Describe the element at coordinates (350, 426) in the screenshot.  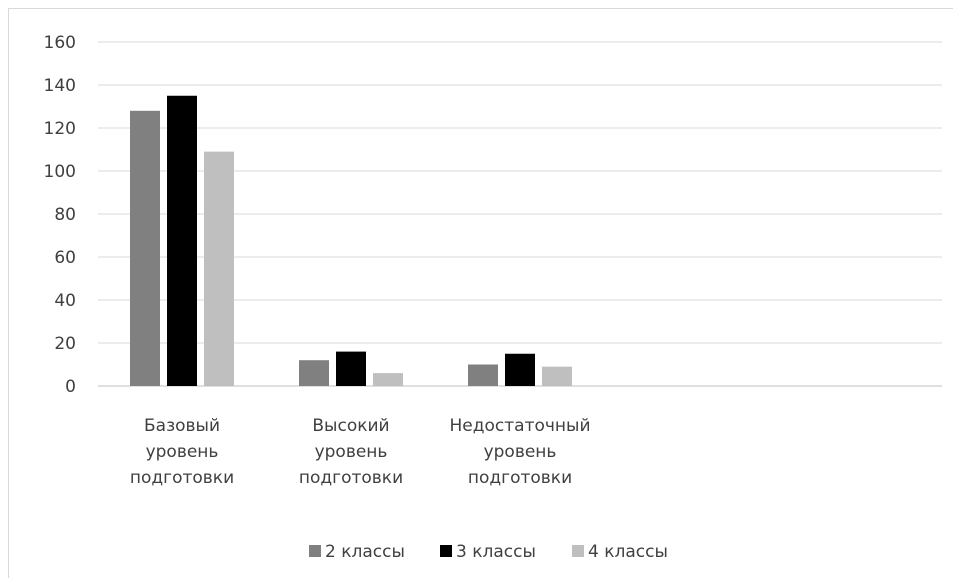
I see `category-label: Высокий` at that location.